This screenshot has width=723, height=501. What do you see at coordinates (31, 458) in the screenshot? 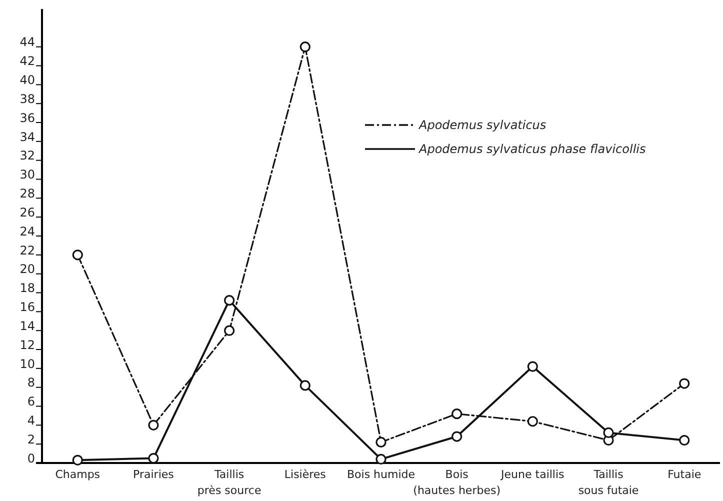
I see `y-tick-label: 0` at bounding box center [31, 458].